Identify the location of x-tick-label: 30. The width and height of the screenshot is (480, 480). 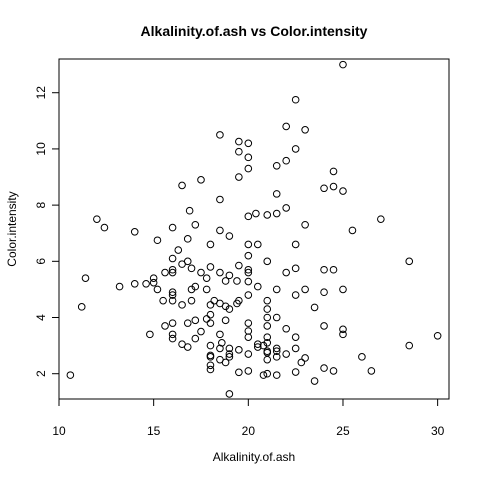
(438, 431).